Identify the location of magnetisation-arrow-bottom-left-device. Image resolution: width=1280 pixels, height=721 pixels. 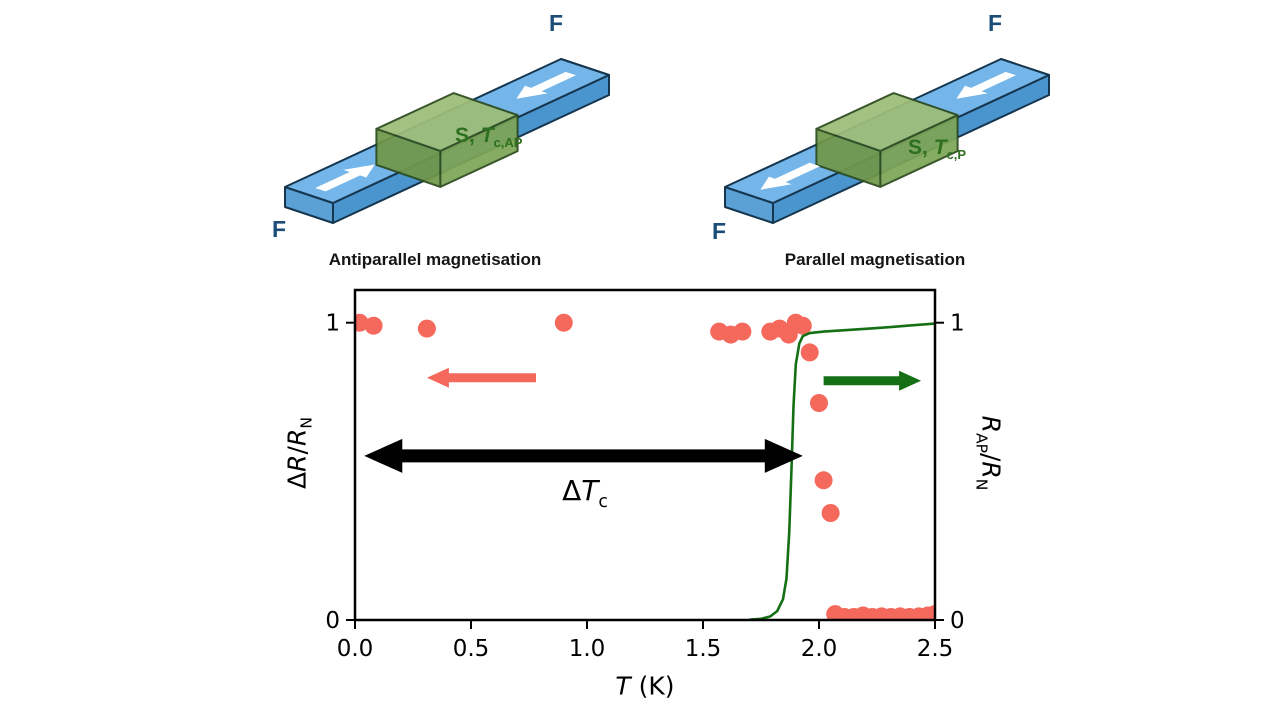
(345, 178).